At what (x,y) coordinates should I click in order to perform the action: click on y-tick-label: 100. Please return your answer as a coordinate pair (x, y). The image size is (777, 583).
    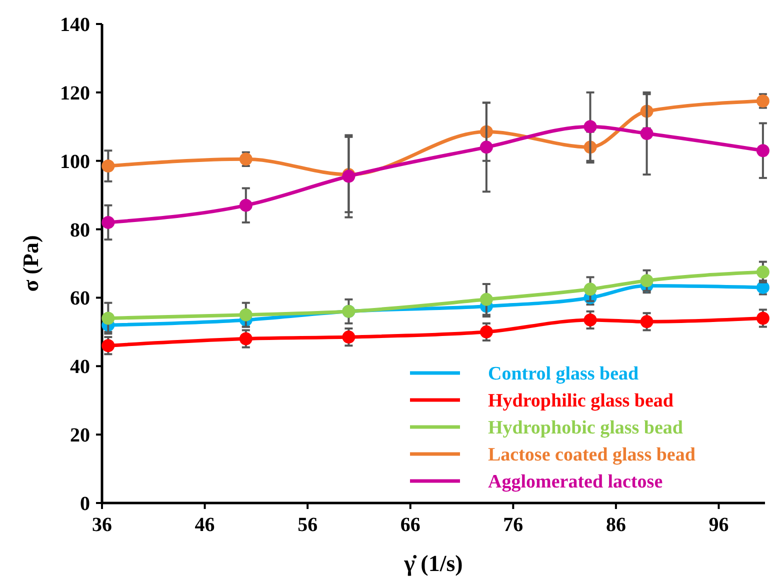
    Looking at the image, I should click on (75, 161).